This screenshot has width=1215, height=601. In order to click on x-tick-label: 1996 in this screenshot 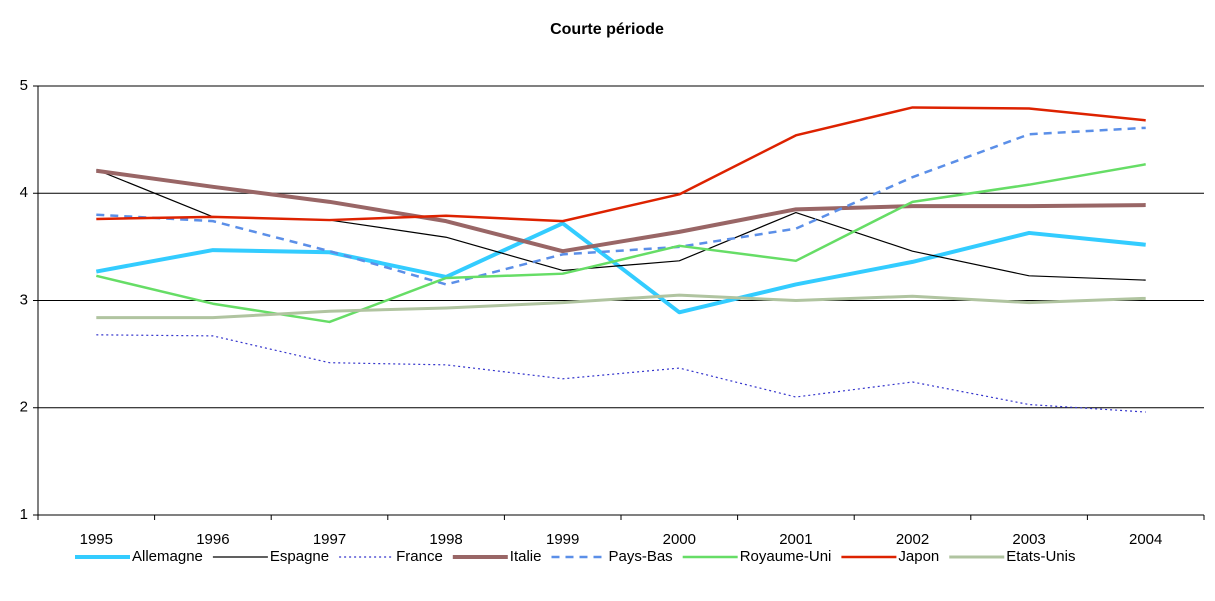, I will do `click(212, 539)`.